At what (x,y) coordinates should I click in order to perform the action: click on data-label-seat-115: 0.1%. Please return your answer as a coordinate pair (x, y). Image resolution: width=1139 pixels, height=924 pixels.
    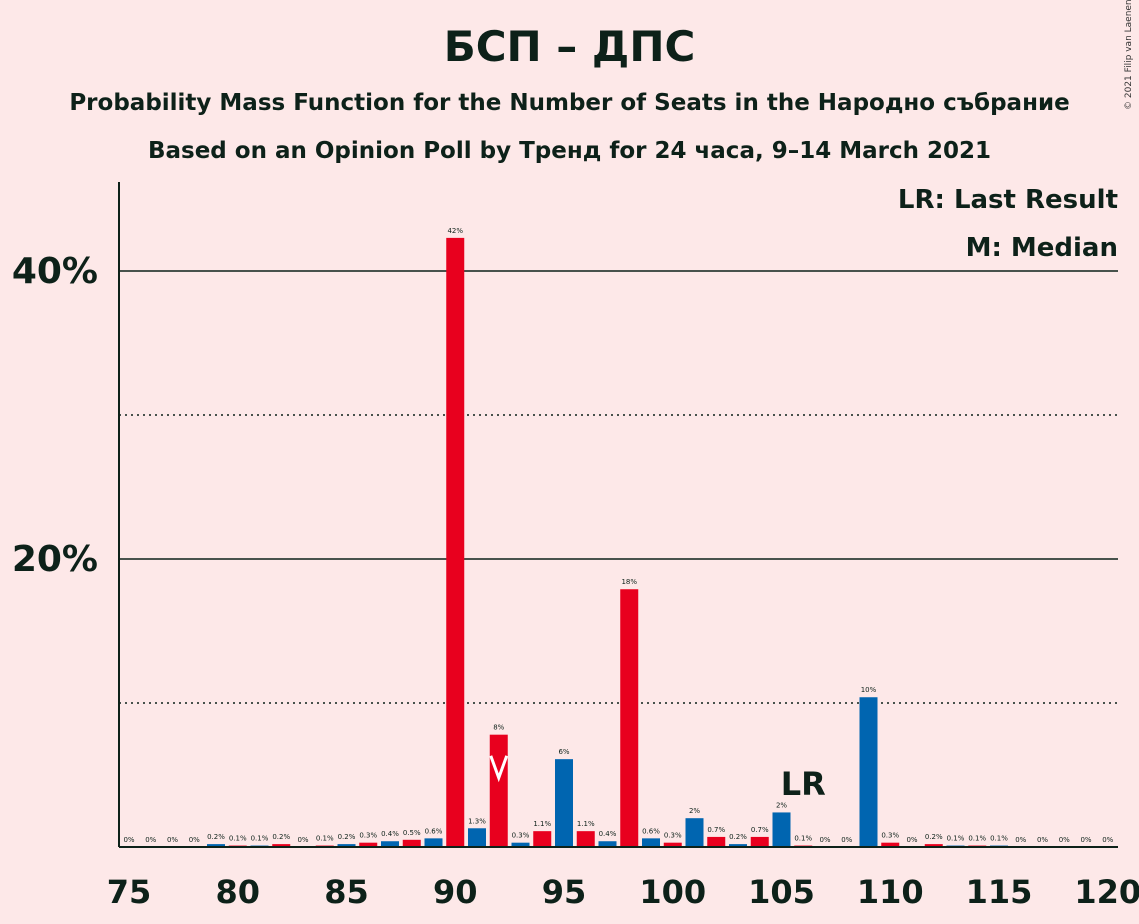
    Looking at the image, I should click on (999, 839).